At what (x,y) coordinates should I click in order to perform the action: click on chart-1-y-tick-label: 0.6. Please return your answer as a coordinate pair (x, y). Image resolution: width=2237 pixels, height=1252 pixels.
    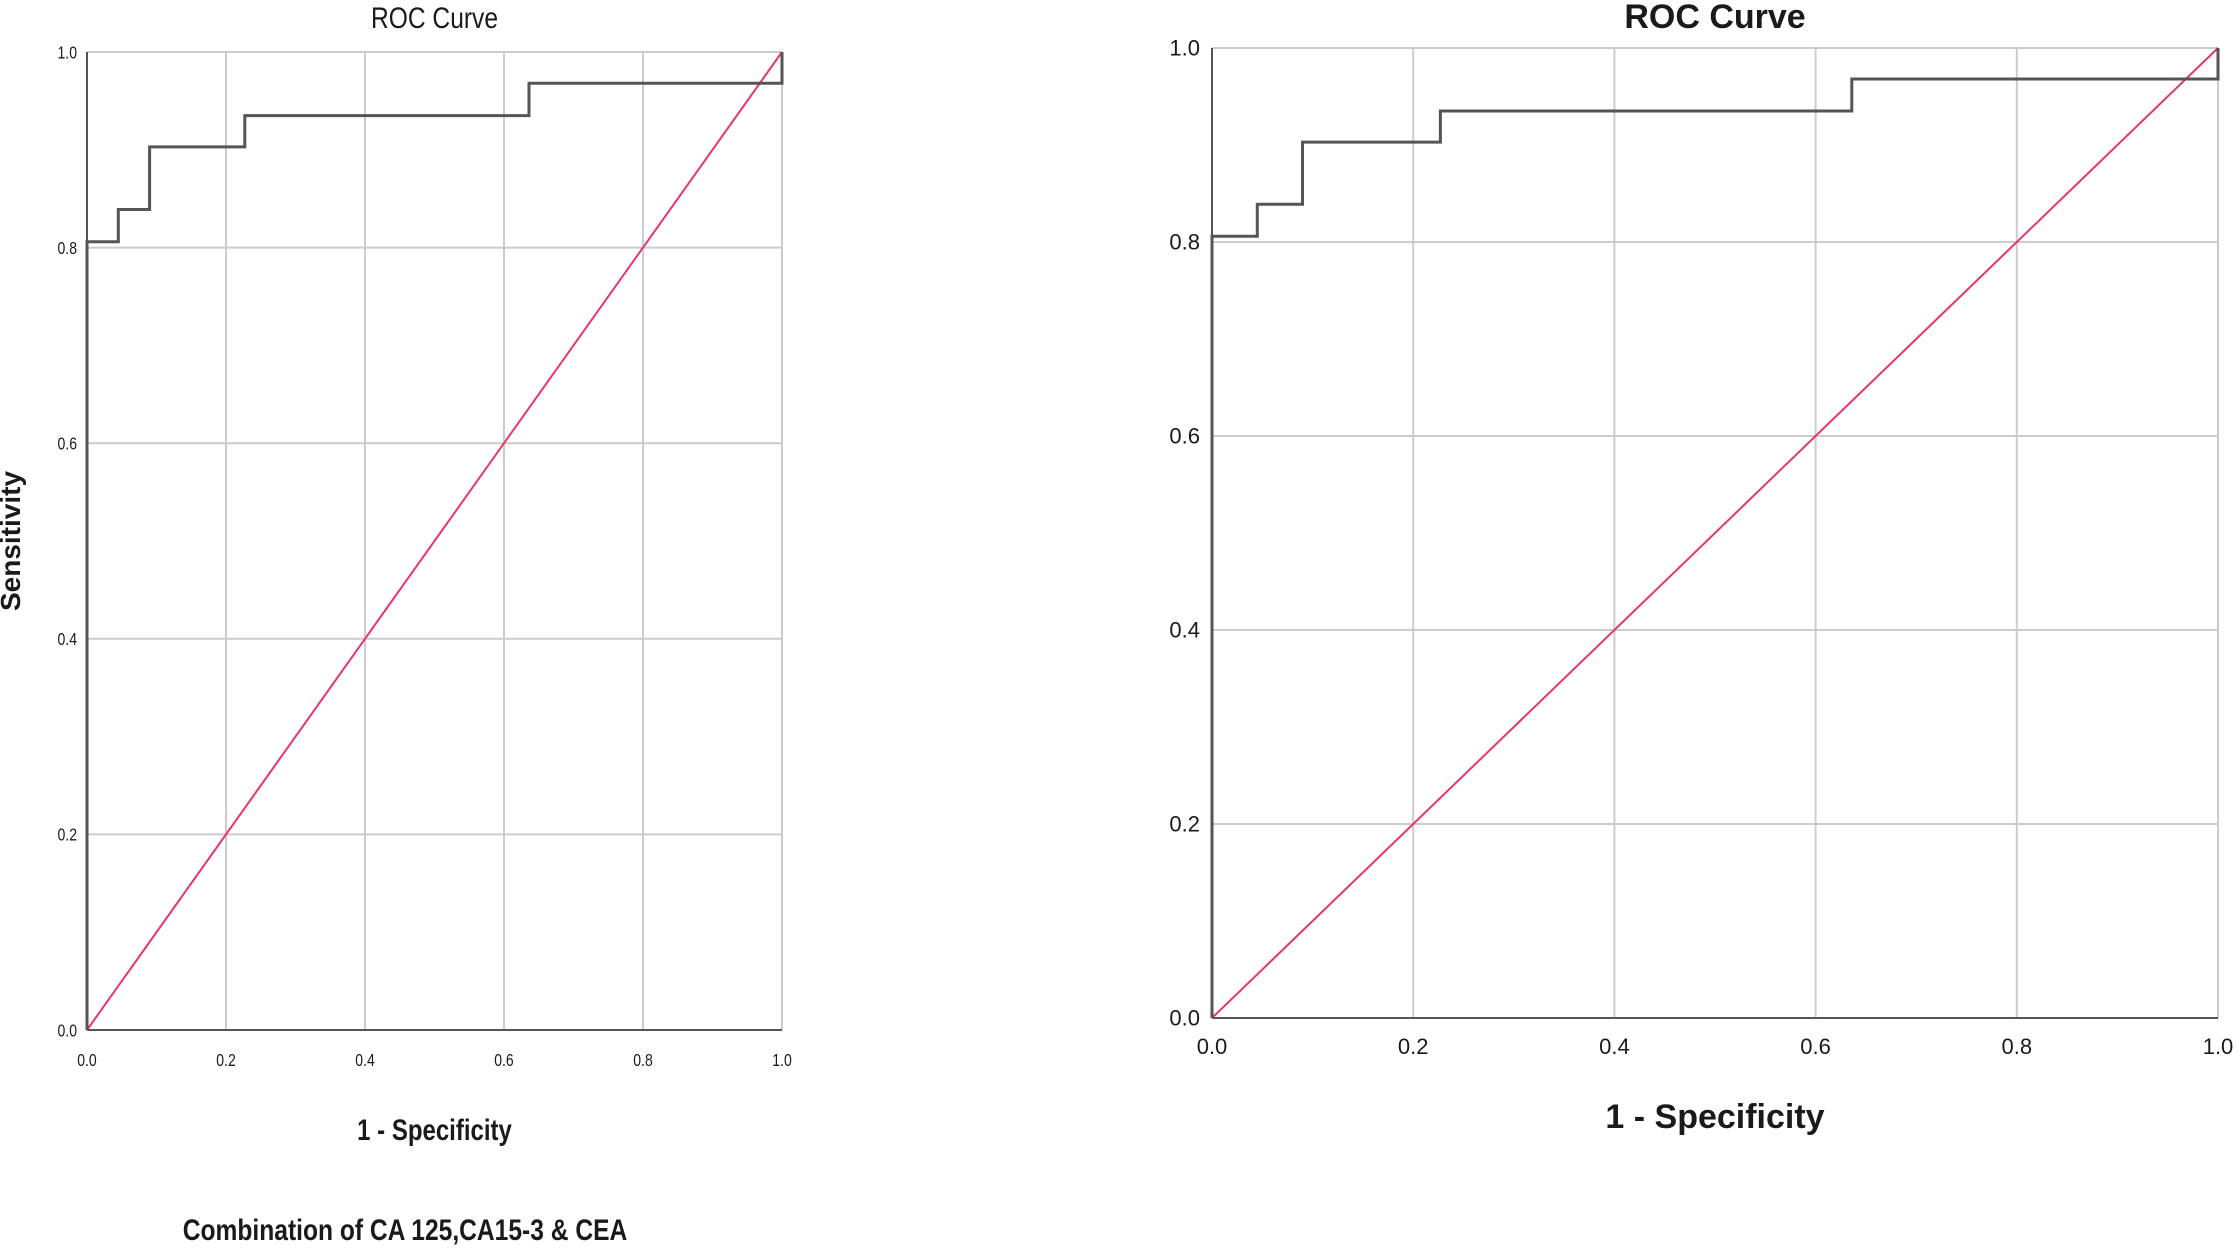
    Looking at the image, I should click on (67, 444).